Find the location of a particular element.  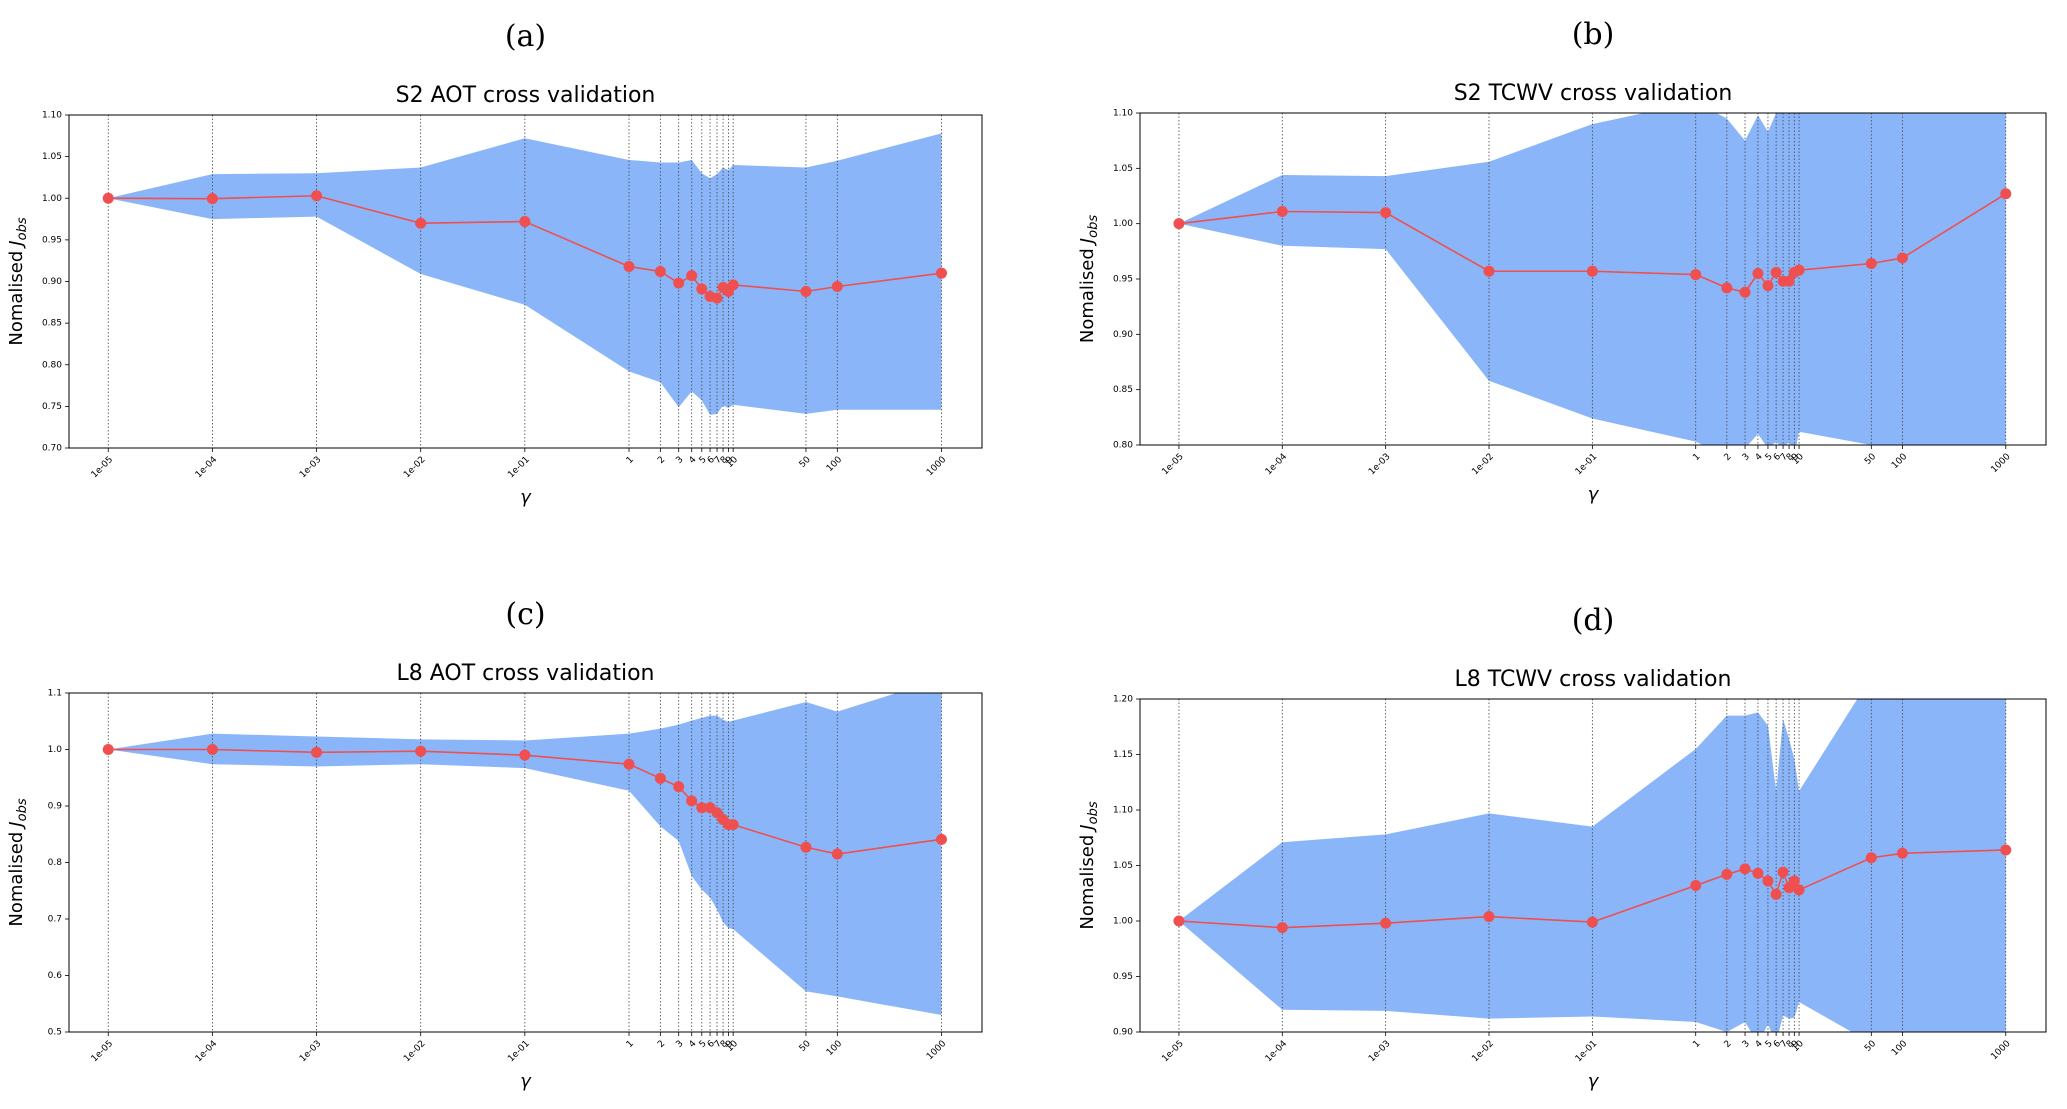

y-tick-label: 0.8 is located at coordinates (55, 863).